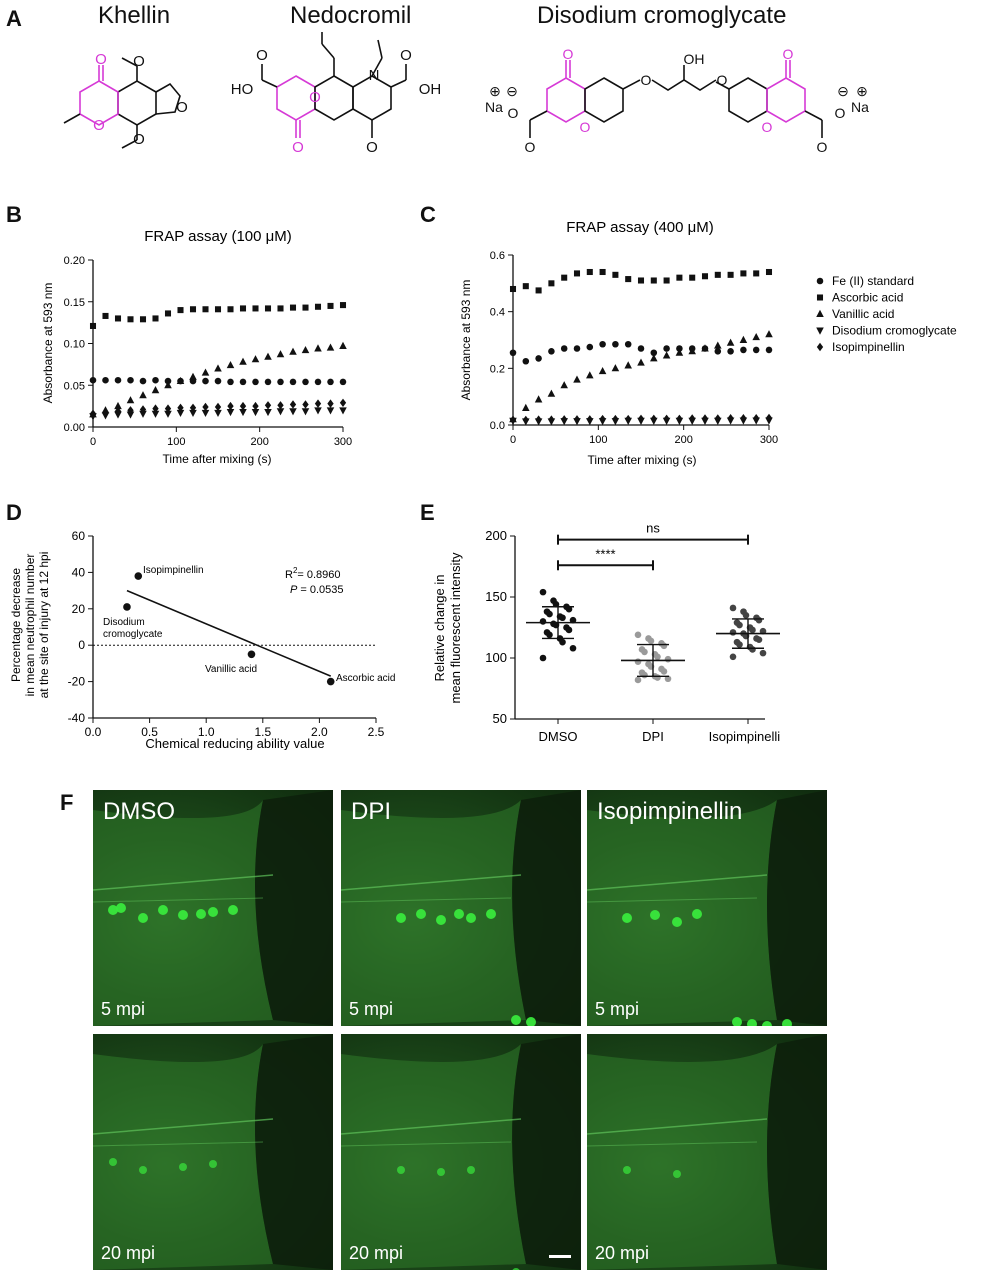 The height and width of the screenshot is (1280, 987). What do you see at coordinates (744, 736) in the screenshot?
I see `x-tick-label: Isopimpinellin` at bounding box center [744, 736].